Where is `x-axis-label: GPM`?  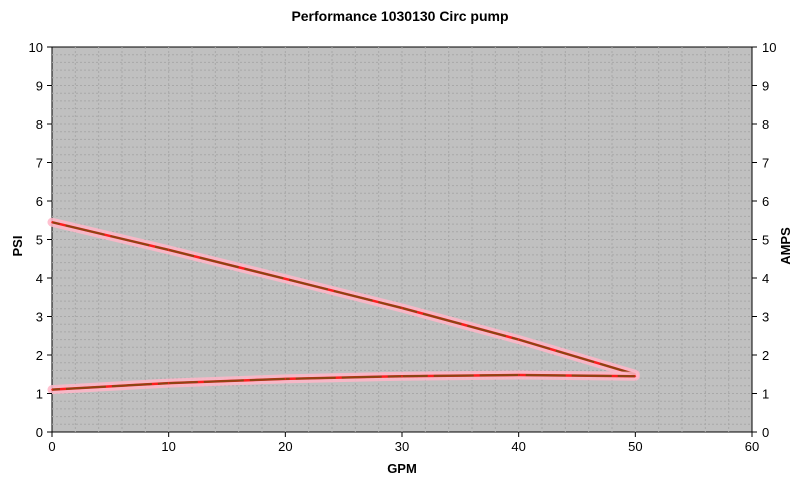 x-axis-label: GPM is located at coordinates (402, 468).